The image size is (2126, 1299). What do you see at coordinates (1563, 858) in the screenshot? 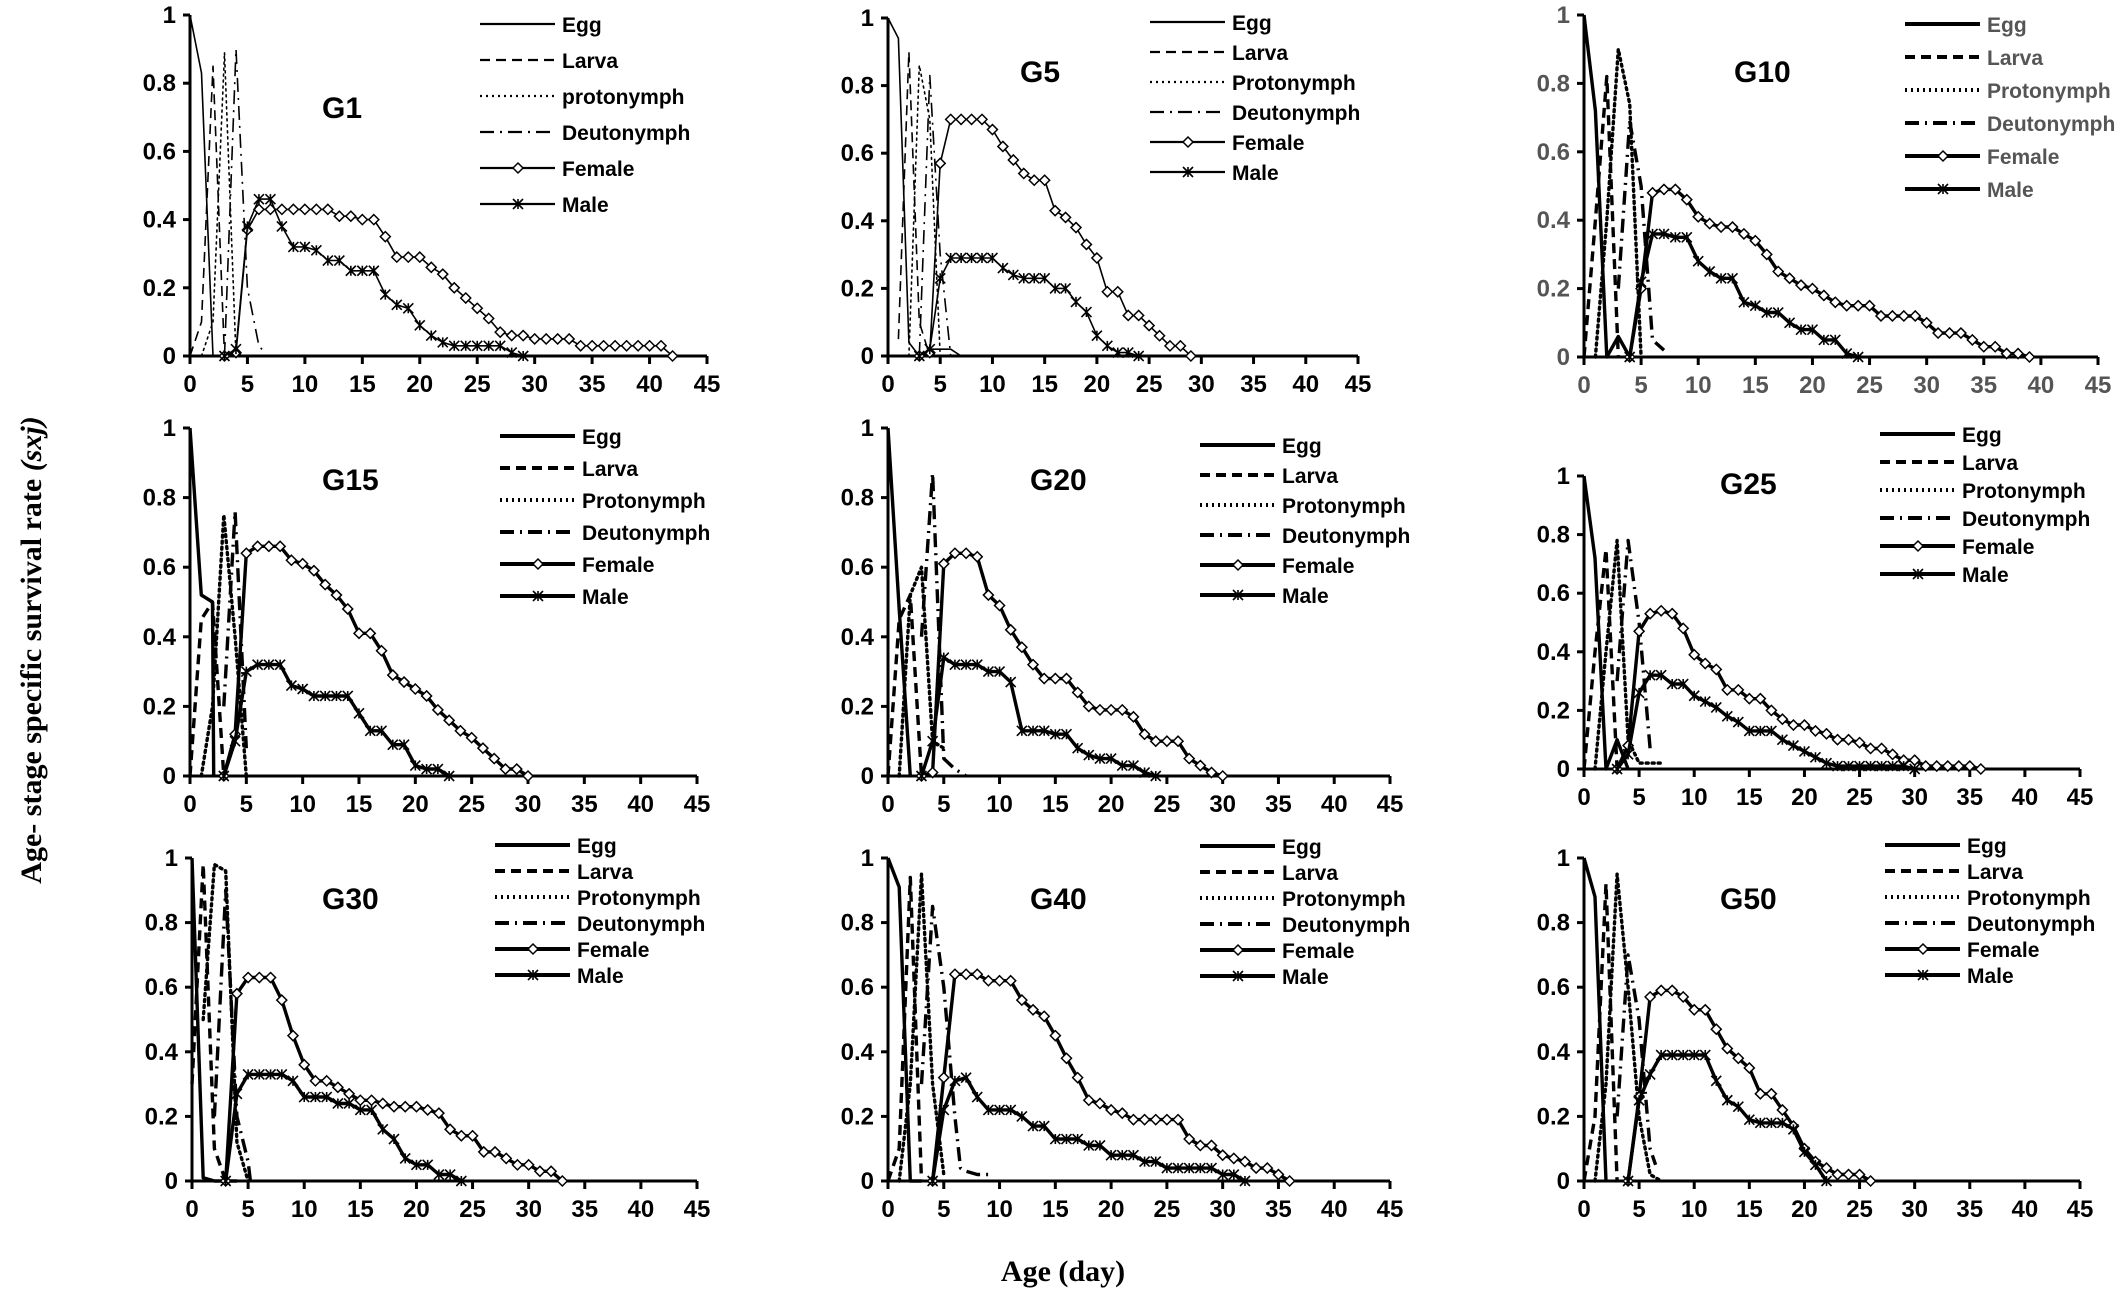
I see `y-tick-label: 1` at bounding box center [1563, 858].